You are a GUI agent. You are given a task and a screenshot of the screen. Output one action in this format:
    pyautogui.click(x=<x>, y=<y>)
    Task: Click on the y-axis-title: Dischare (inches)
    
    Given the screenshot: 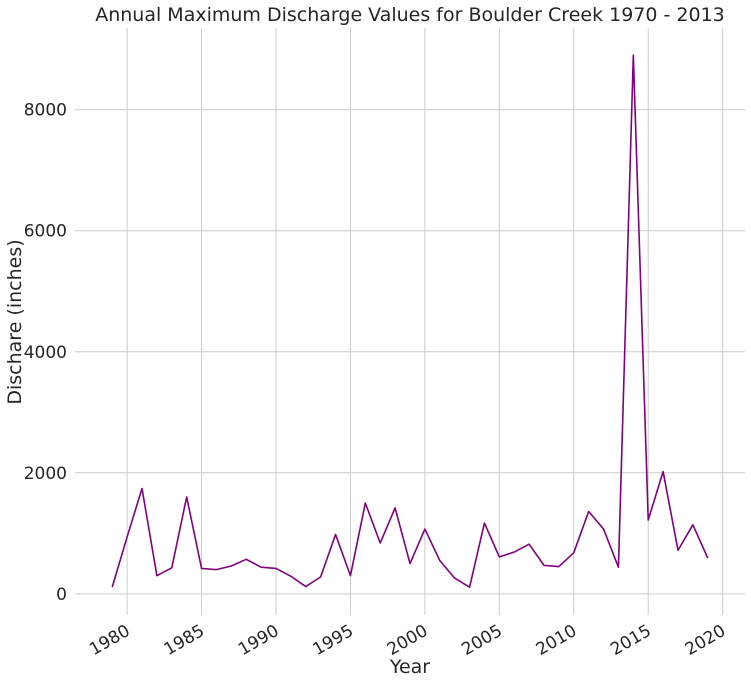 What is the action you would take?
    pyautogui.click(x=15, y=321)
    